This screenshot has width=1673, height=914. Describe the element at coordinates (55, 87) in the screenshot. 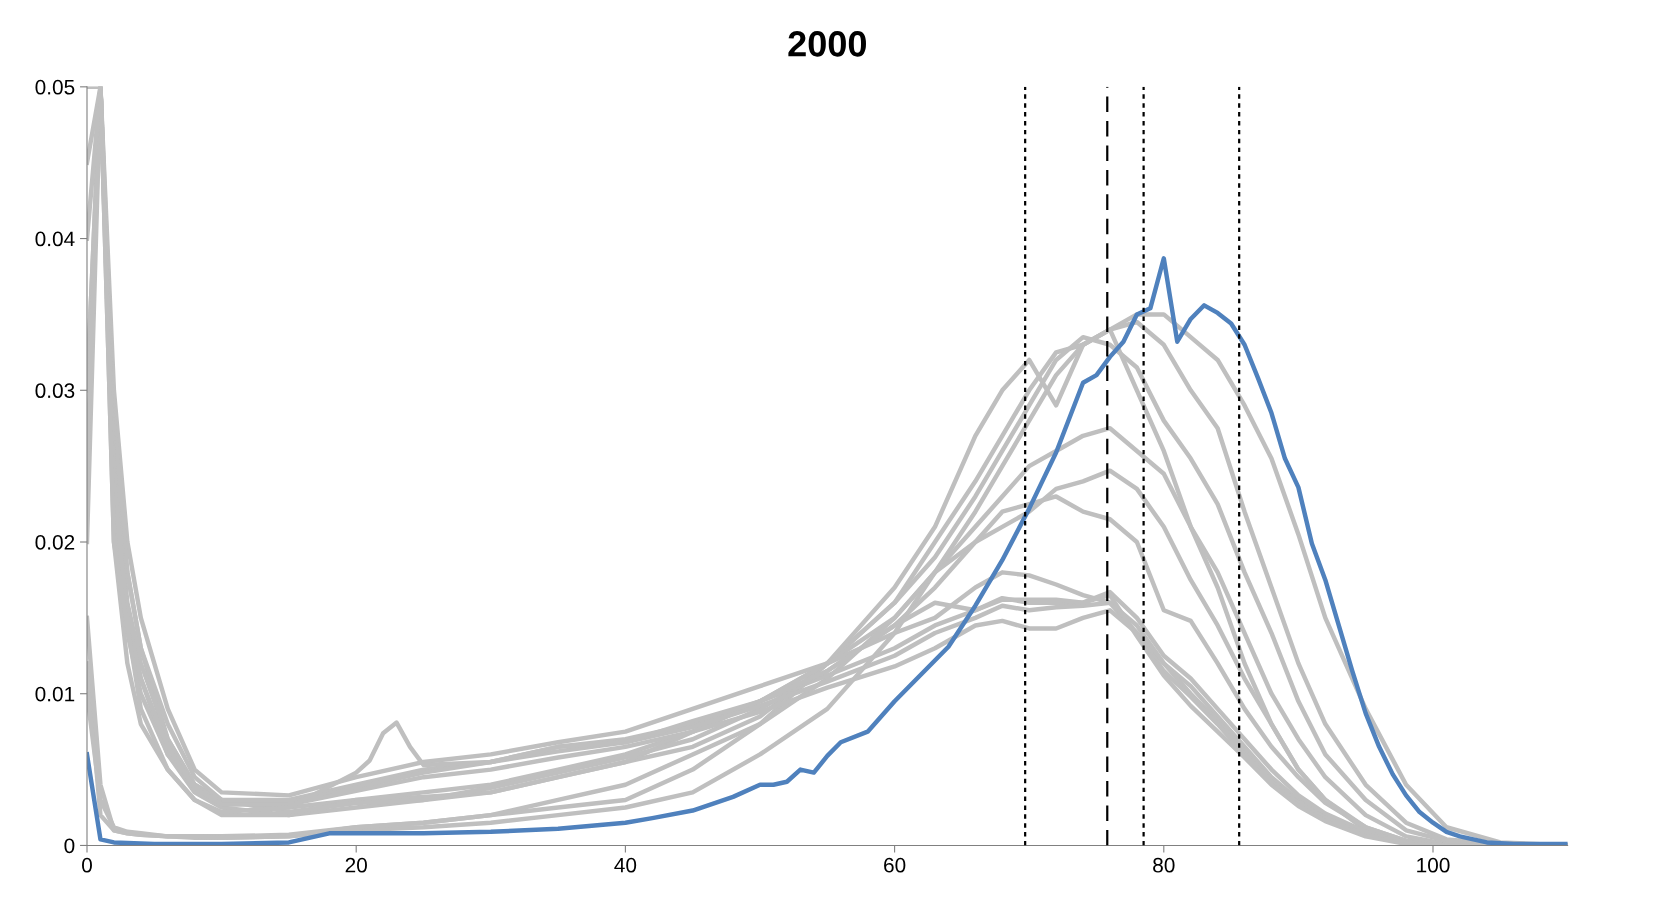

I see `y-tick-label: 0.05` at that location.